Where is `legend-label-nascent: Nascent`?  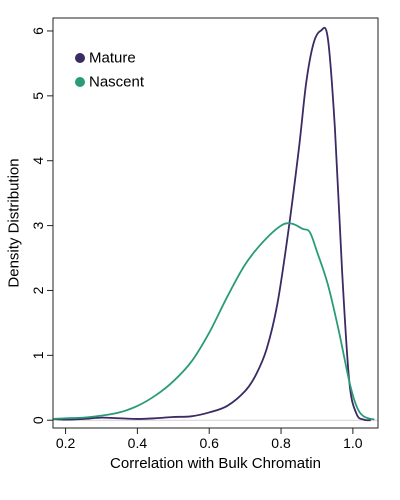
legend-label-nascent: Nascent is located at coordinates (117, 82).